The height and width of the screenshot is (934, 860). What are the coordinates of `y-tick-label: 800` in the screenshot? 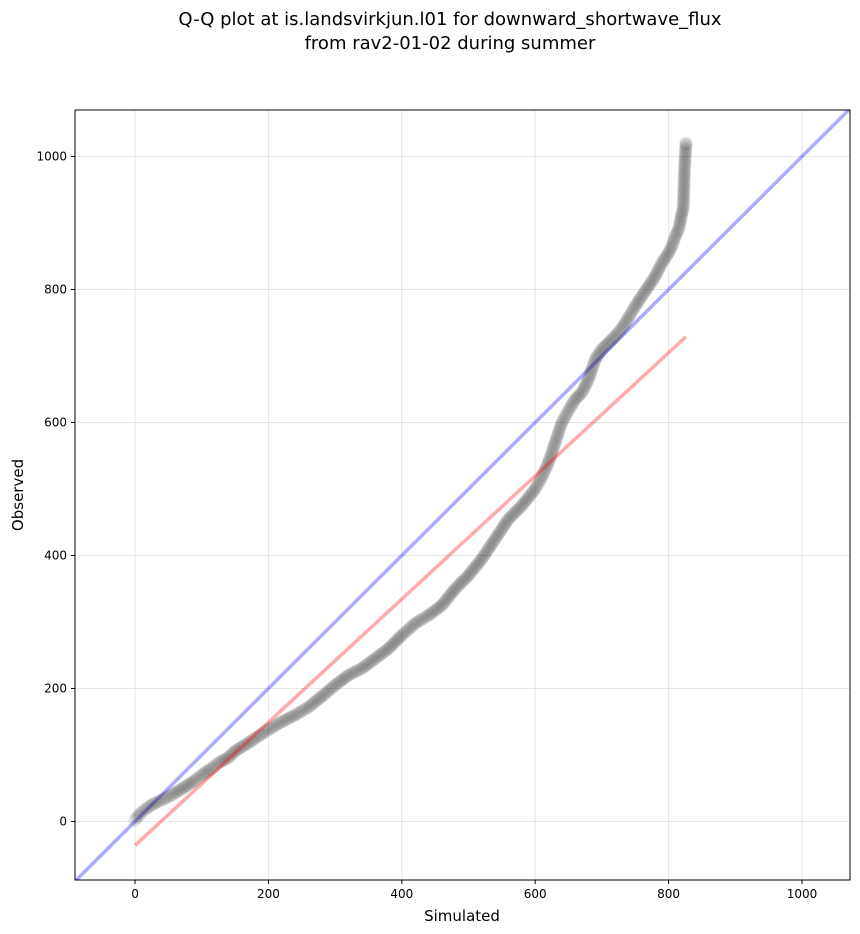 It's located at (55, 290).